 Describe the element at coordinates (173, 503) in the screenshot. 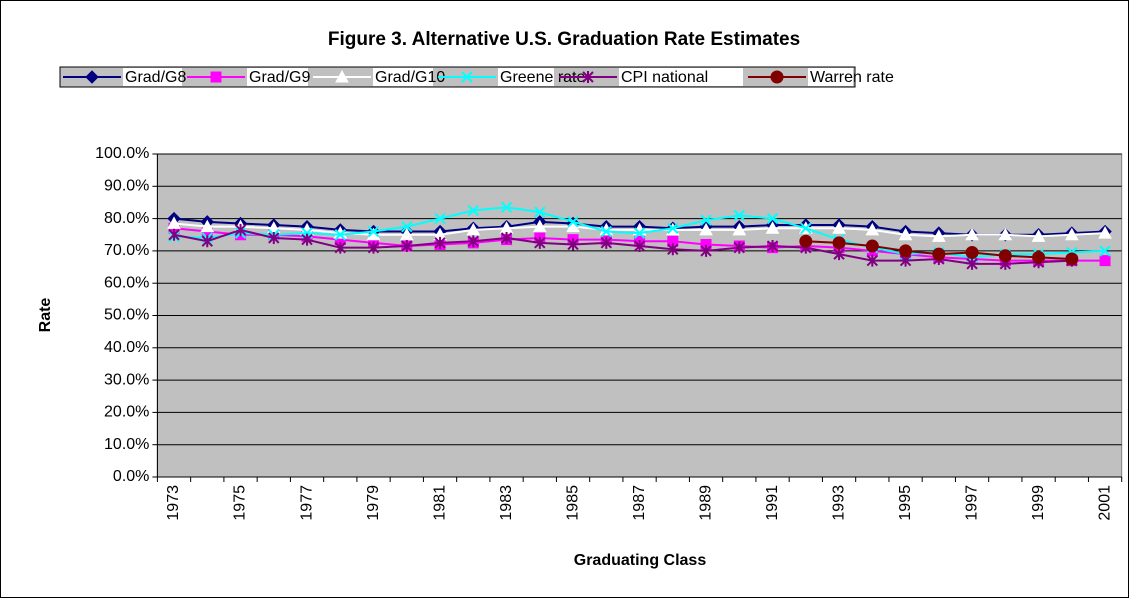

I see `x-tick-label: 1973` at that location.